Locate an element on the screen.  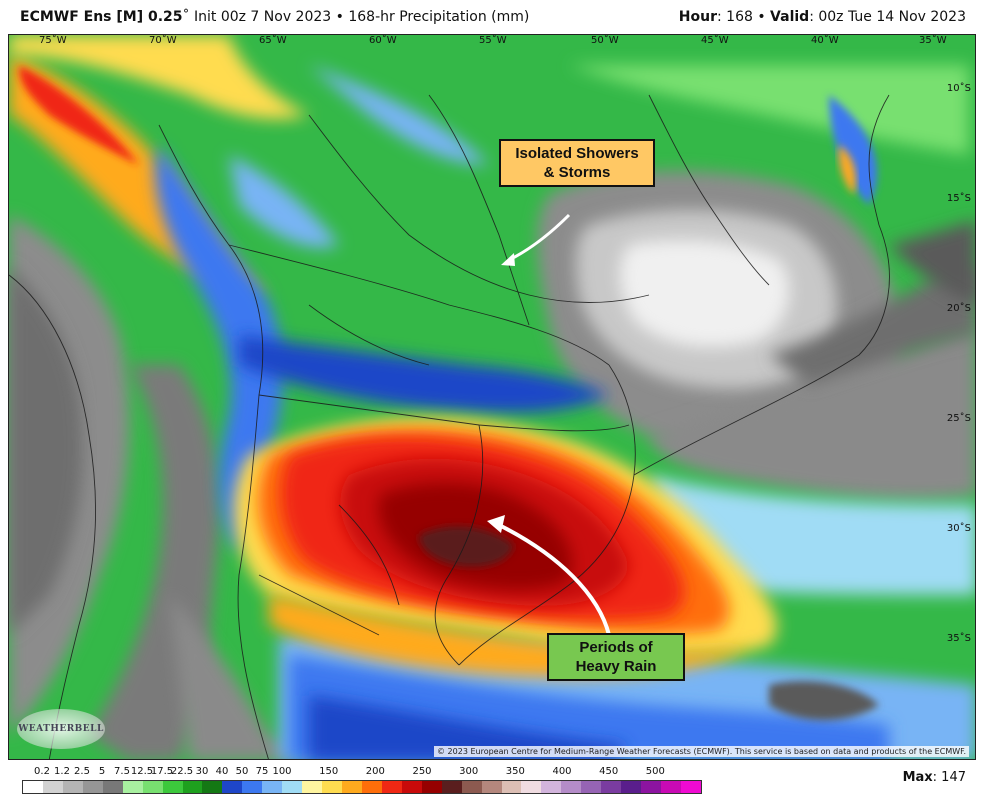
hour-key: Hour is located at coordinates (697, 17).